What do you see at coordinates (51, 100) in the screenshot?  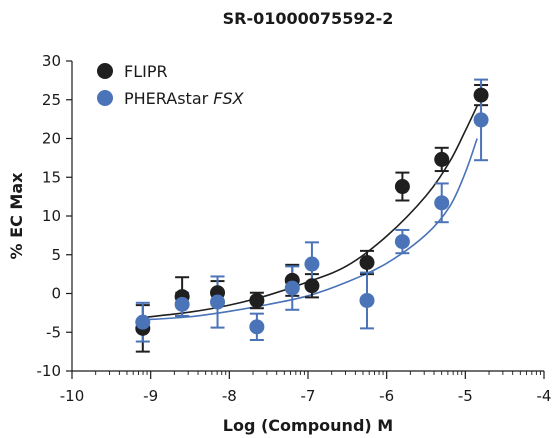 I see `y-tick-label: 25` at bounding box center [51, 100].